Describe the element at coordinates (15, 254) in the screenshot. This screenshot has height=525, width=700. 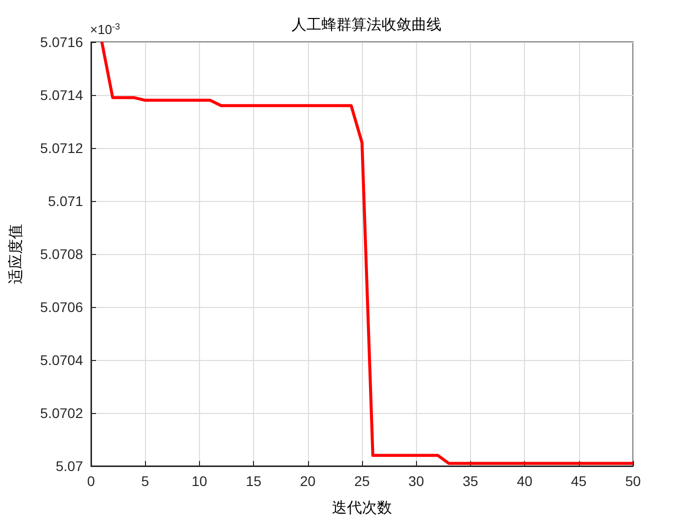
I see `y-axis-title: 适应度值` at that location.